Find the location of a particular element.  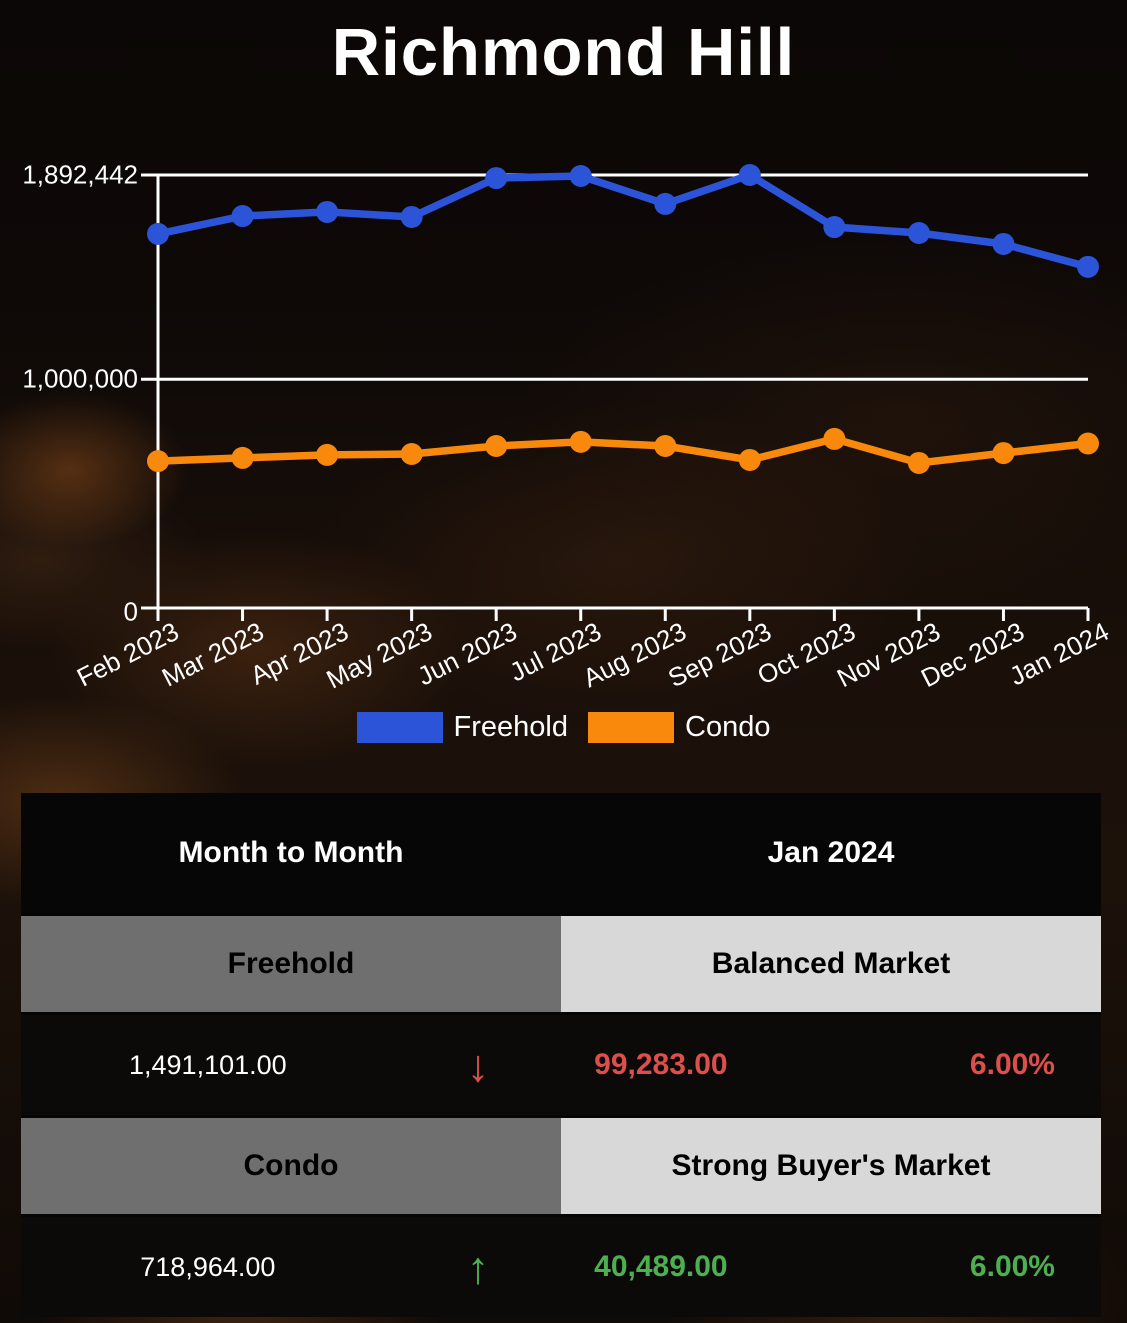

up-arrow-icon: ↑ is located at coordinates (478, 1267).